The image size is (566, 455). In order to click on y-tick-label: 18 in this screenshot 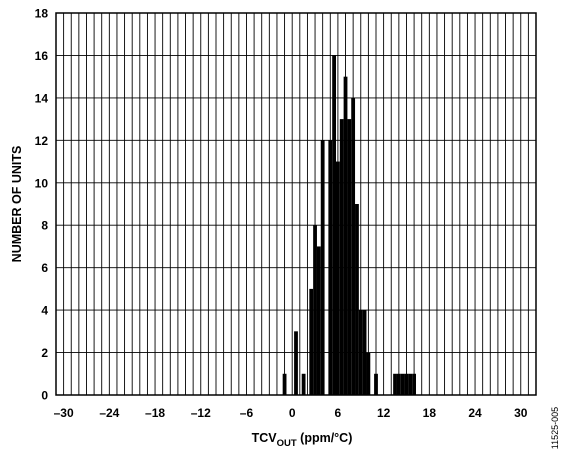, I will do `click(42, 14)`.